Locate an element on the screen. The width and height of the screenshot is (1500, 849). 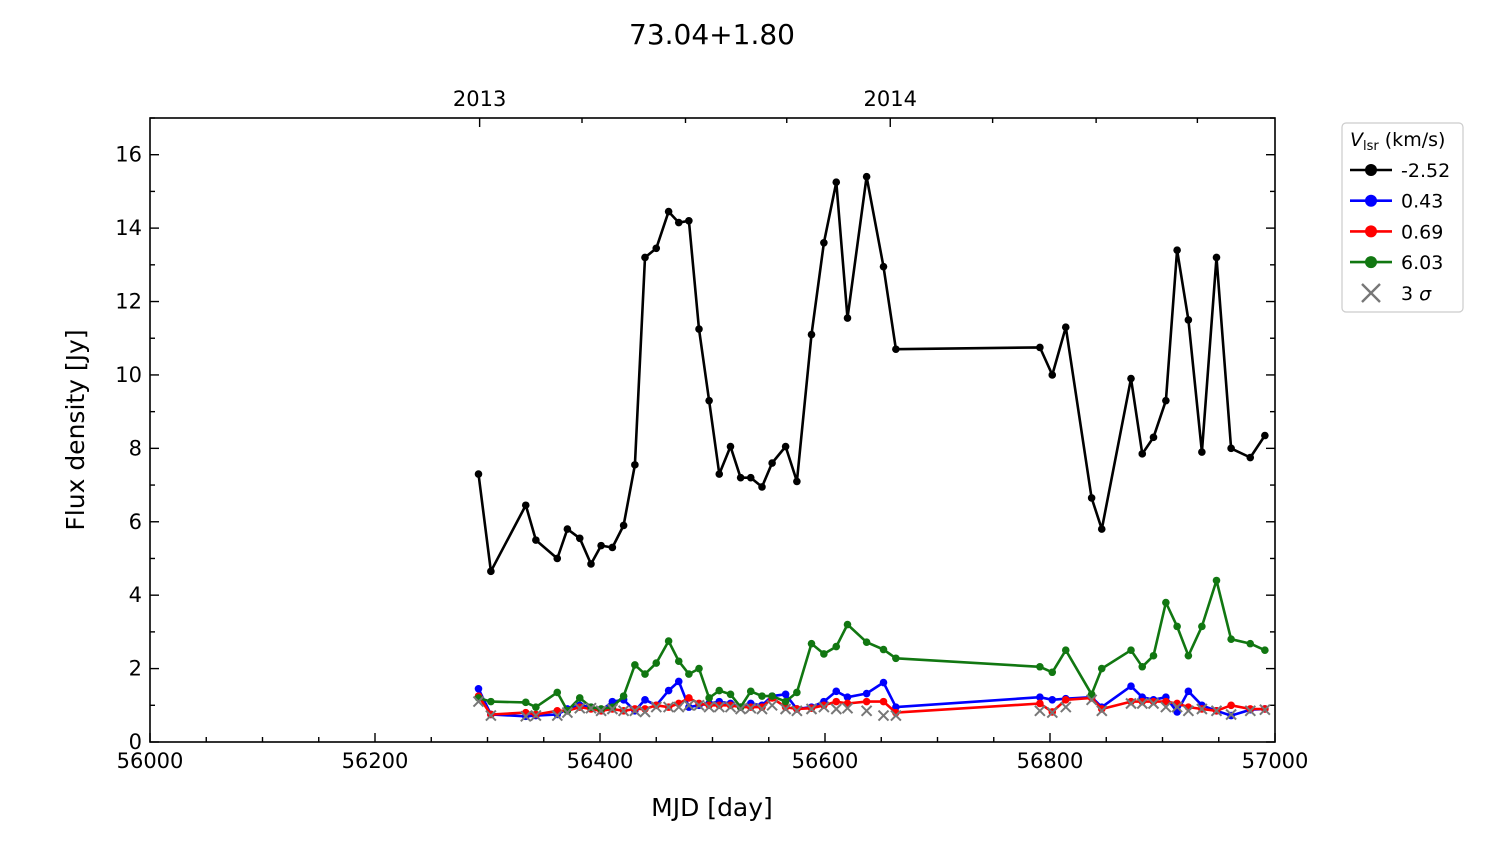
legend-item: 0.69 is located at coordinates (1396, 232).